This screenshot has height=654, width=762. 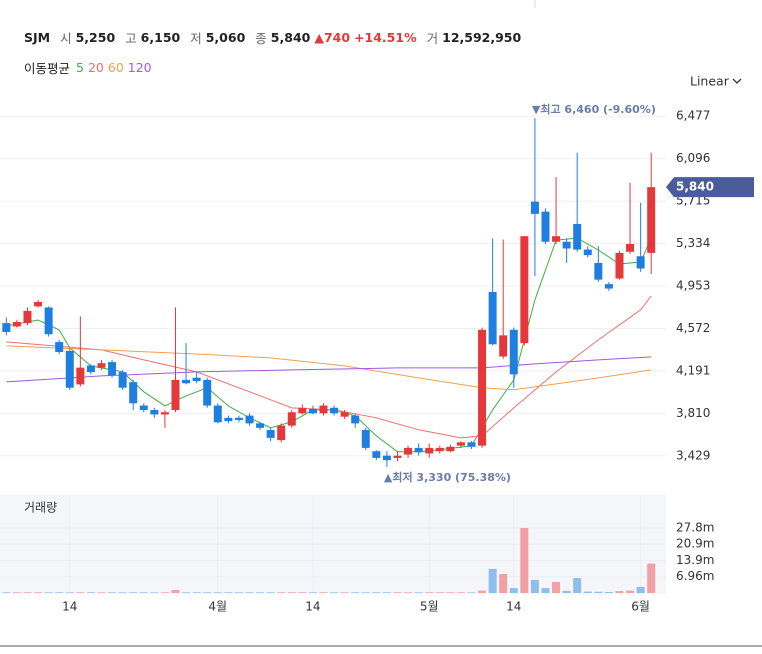 What do you see at coordinates (80, 67) in the screenshot?
I see `ma-legend-entry: 5` at bounding box center [80, 67].